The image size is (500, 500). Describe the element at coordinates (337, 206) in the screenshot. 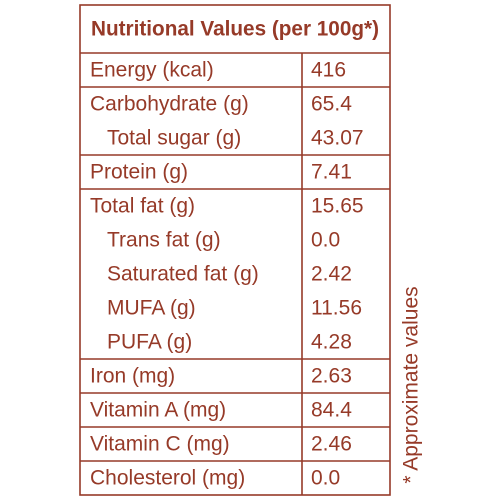

I see `nutrient-value: 15.65` at that location.